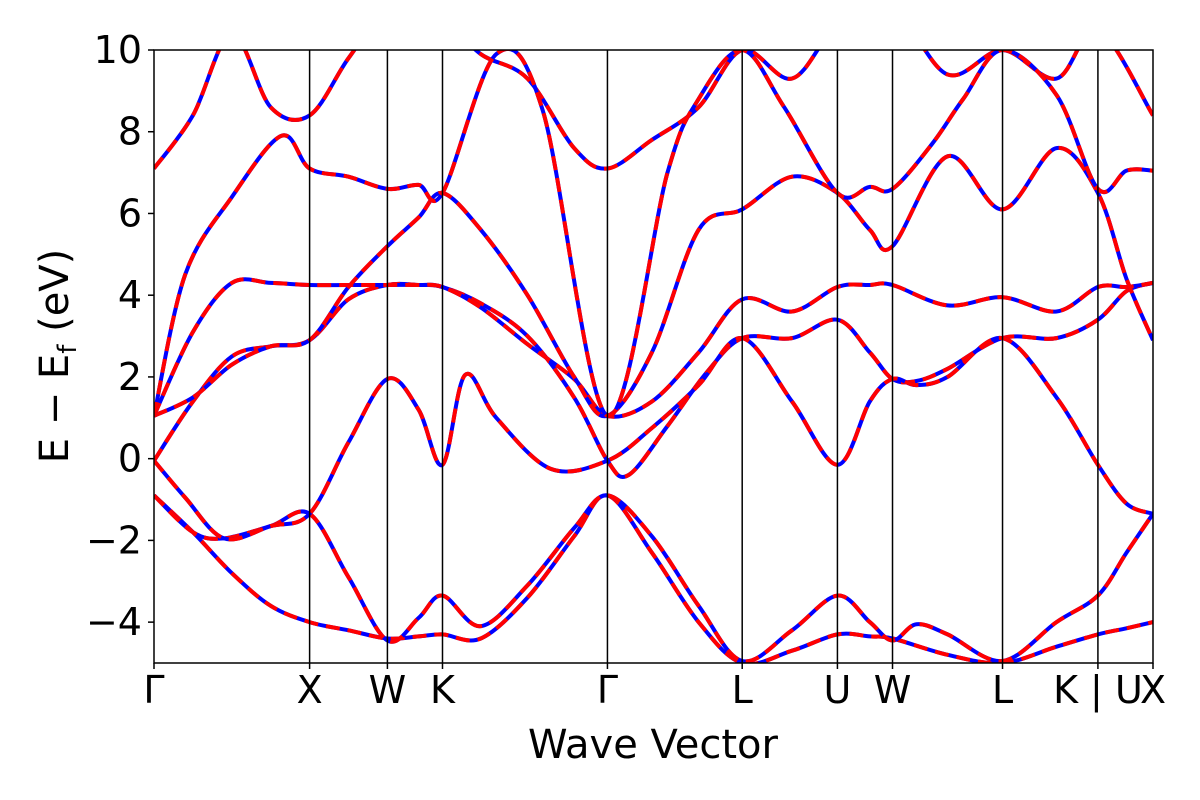 The height and width of the screenshot is (800, 1200). What do you see at coordinates (130, 459) in the screenshot?
I see `y-tick-label: 0` at bounding box center [130, 459].